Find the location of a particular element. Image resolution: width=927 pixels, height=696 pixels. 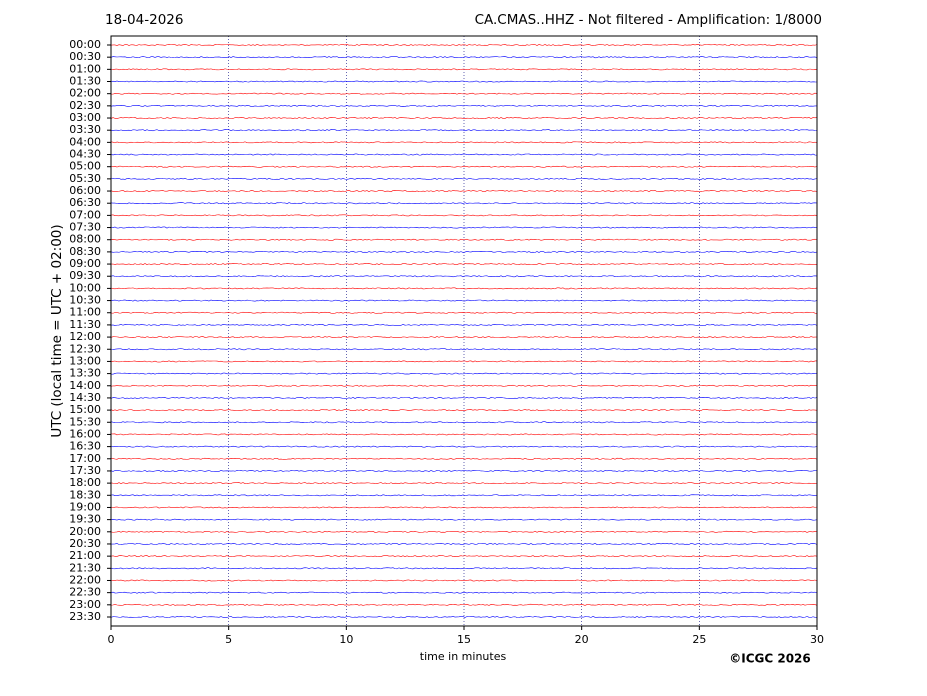

x-tick-label: 20 is located at coordinates (582, 639).